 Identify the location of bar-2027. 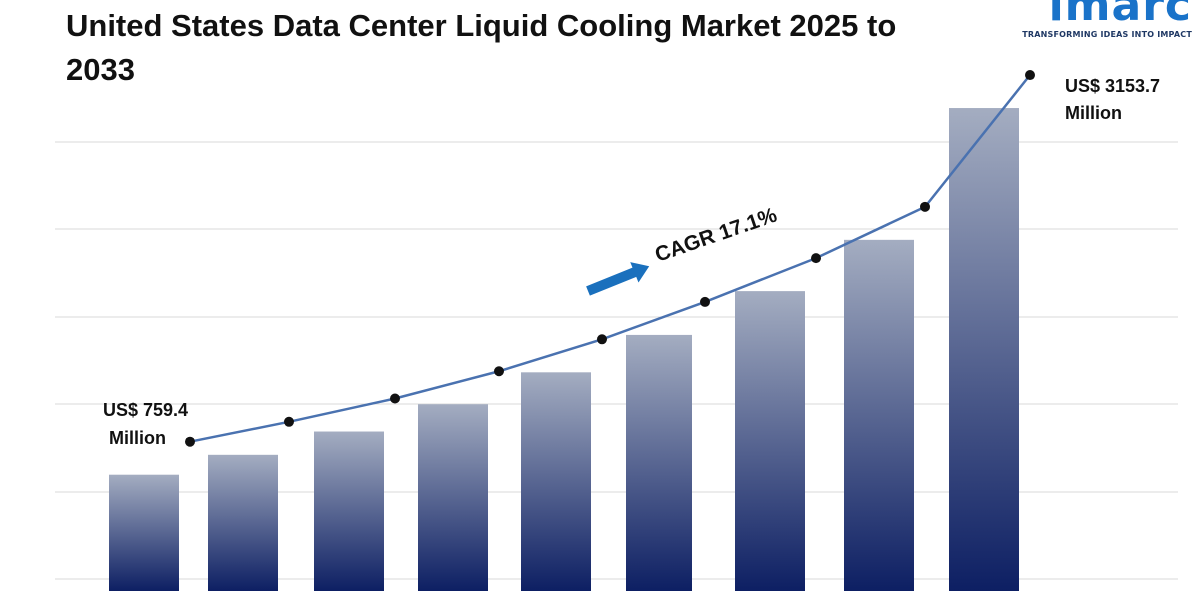
(349, 511).